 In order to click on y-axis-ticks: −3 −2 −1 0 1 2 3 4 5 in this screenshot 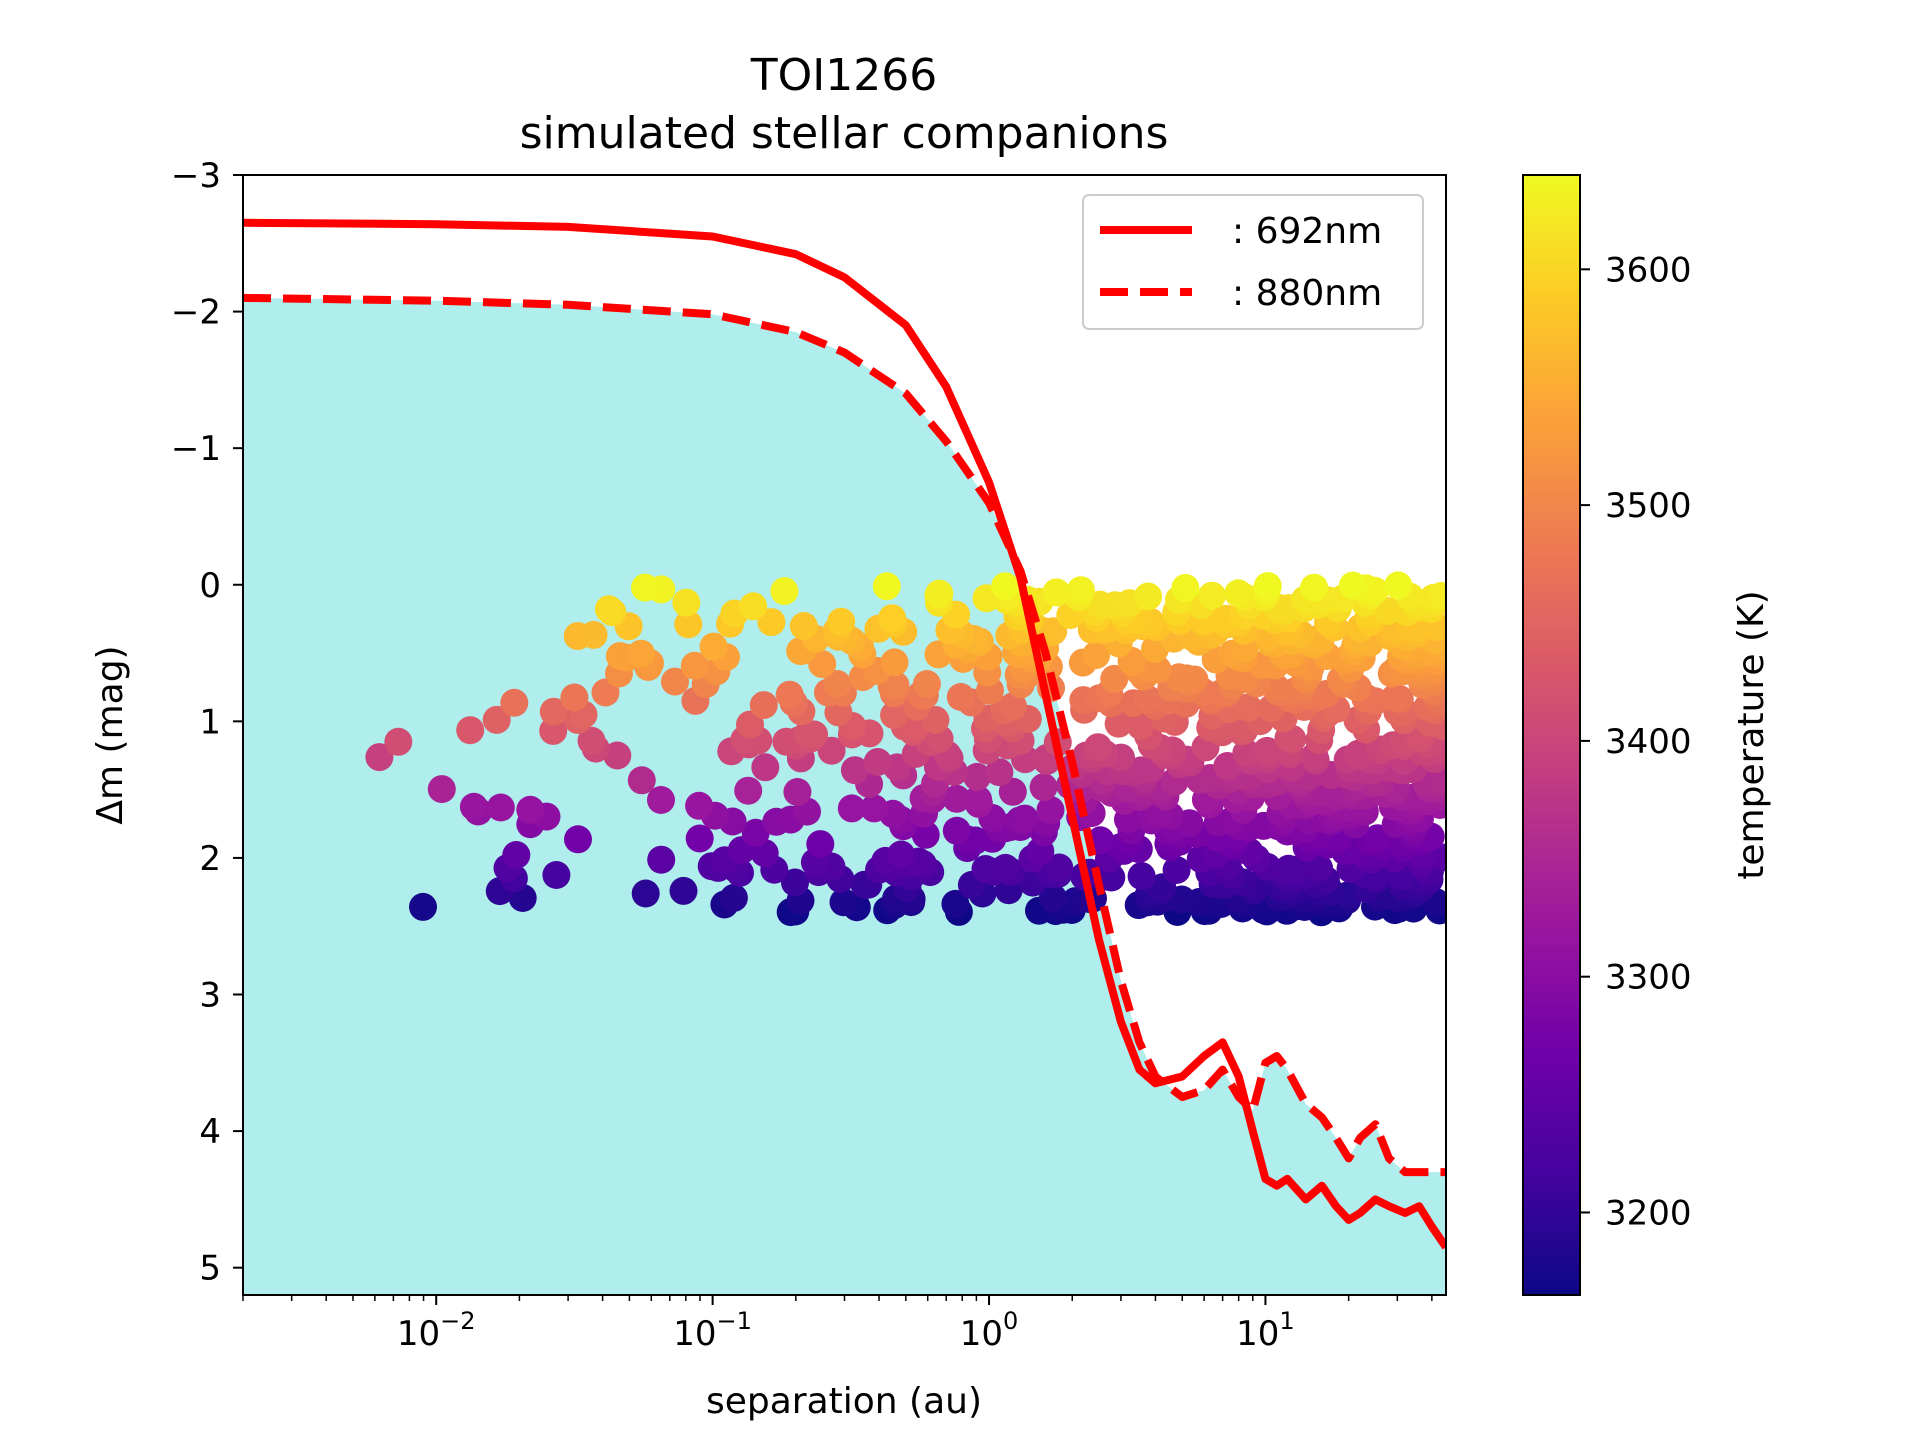, I will do `click(207, 722)`.